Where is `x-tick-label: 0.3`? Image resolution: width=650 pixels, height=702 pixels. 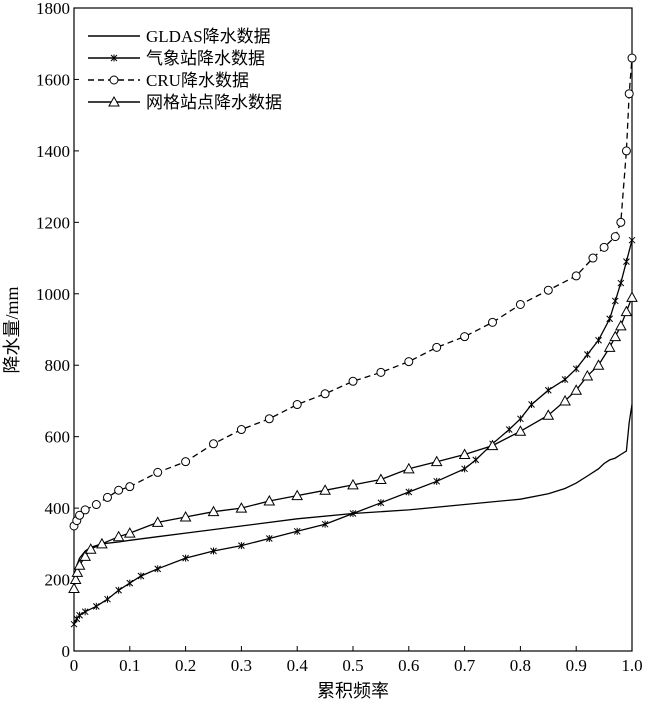
x-tick-label: 0.3 is located at coordinates (241, 665).